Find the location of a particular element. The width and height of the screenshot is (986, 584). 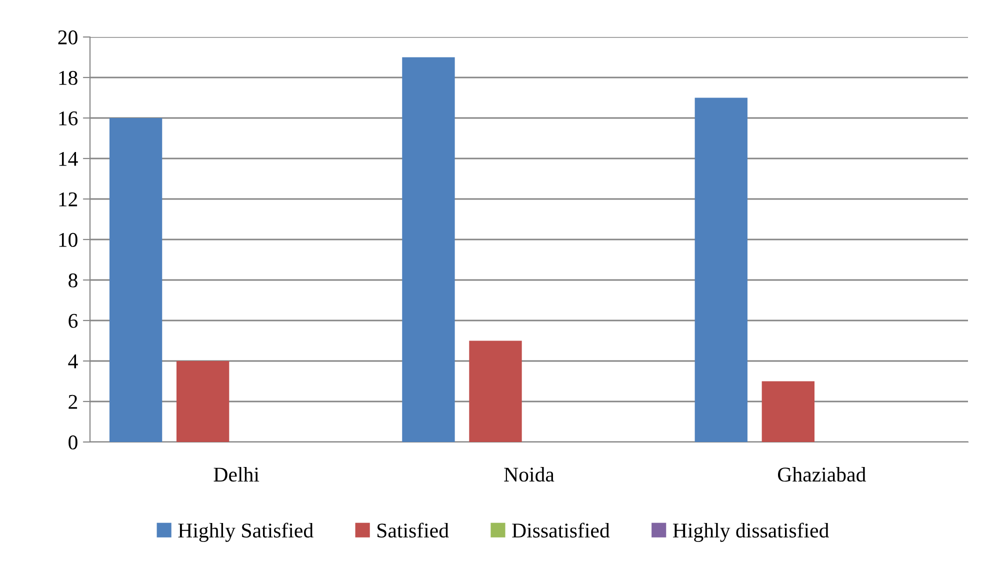

y-tick-label: 0 is located at coordinates (73, 442).